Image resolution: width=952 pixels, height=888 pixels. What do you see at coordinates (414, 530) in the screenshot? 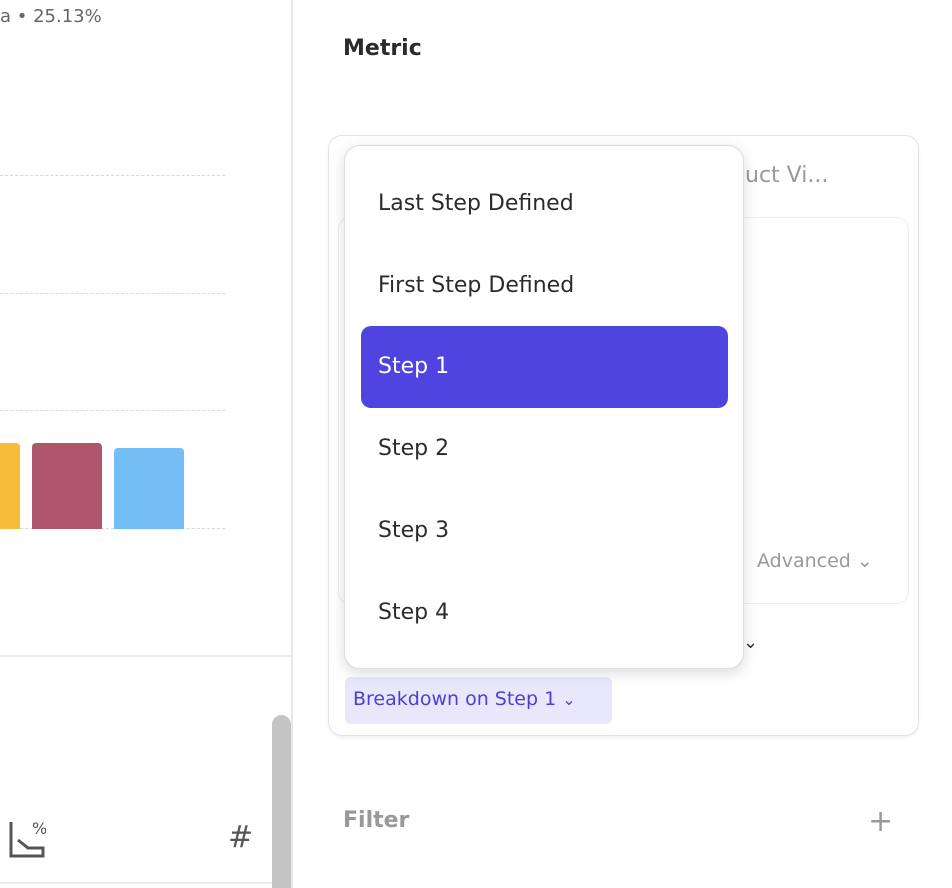
I see `menu-item-step-3: Step 3` at bounding box center [414, 530].